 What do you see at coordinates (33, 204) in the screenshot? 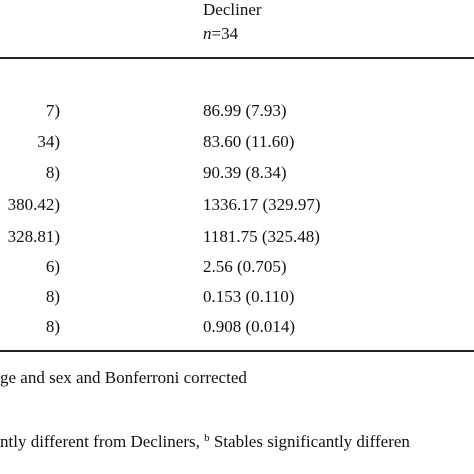
I see `cell-left: 380.42)` at bounding box center [33, 204].